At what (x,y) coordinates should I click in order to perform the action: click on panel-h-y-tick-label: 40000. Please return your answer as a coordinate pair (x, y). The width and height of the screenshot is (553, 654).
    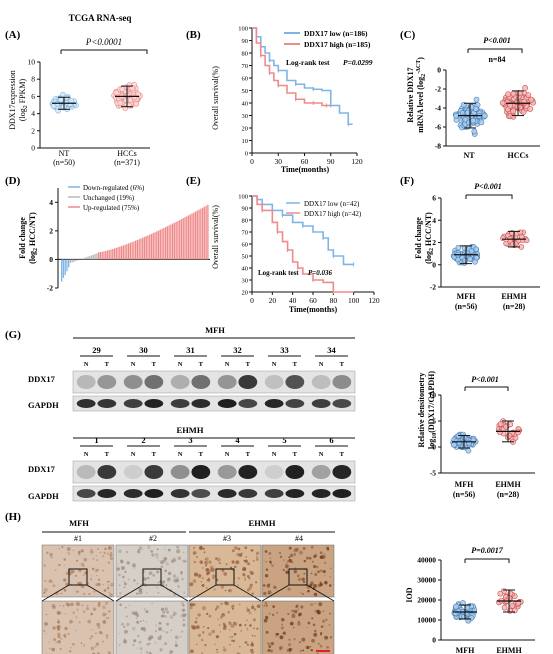
    Looking at the image, I should click on (426, 560).